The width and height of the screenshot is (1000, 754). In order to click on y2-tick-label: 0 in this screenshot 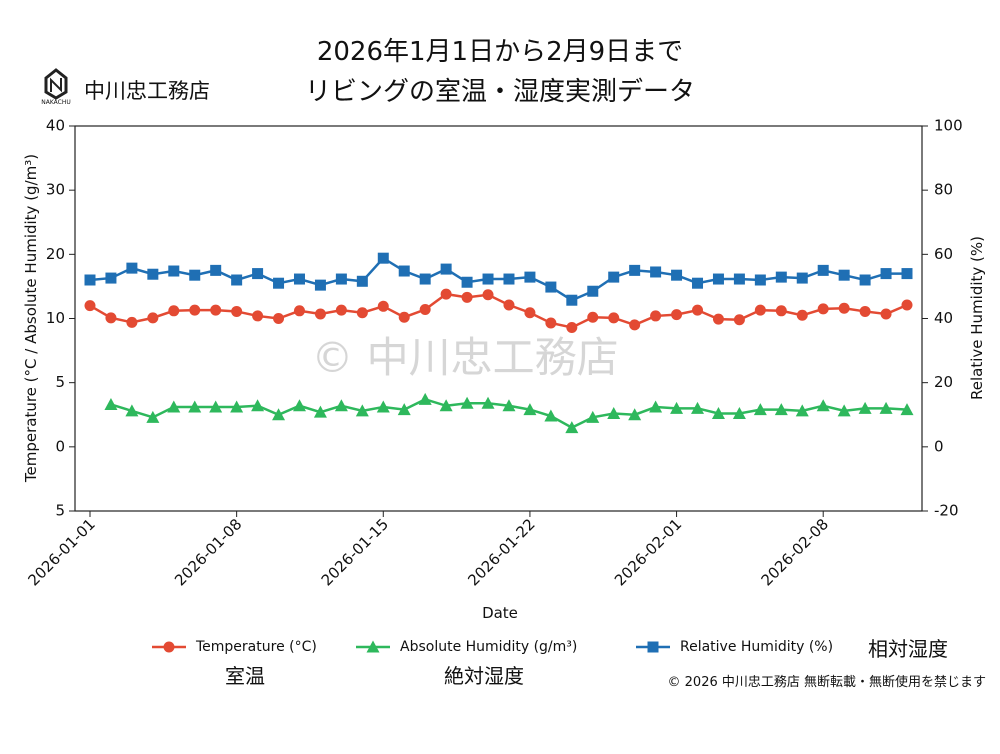, I will do `click(939, 446)`.